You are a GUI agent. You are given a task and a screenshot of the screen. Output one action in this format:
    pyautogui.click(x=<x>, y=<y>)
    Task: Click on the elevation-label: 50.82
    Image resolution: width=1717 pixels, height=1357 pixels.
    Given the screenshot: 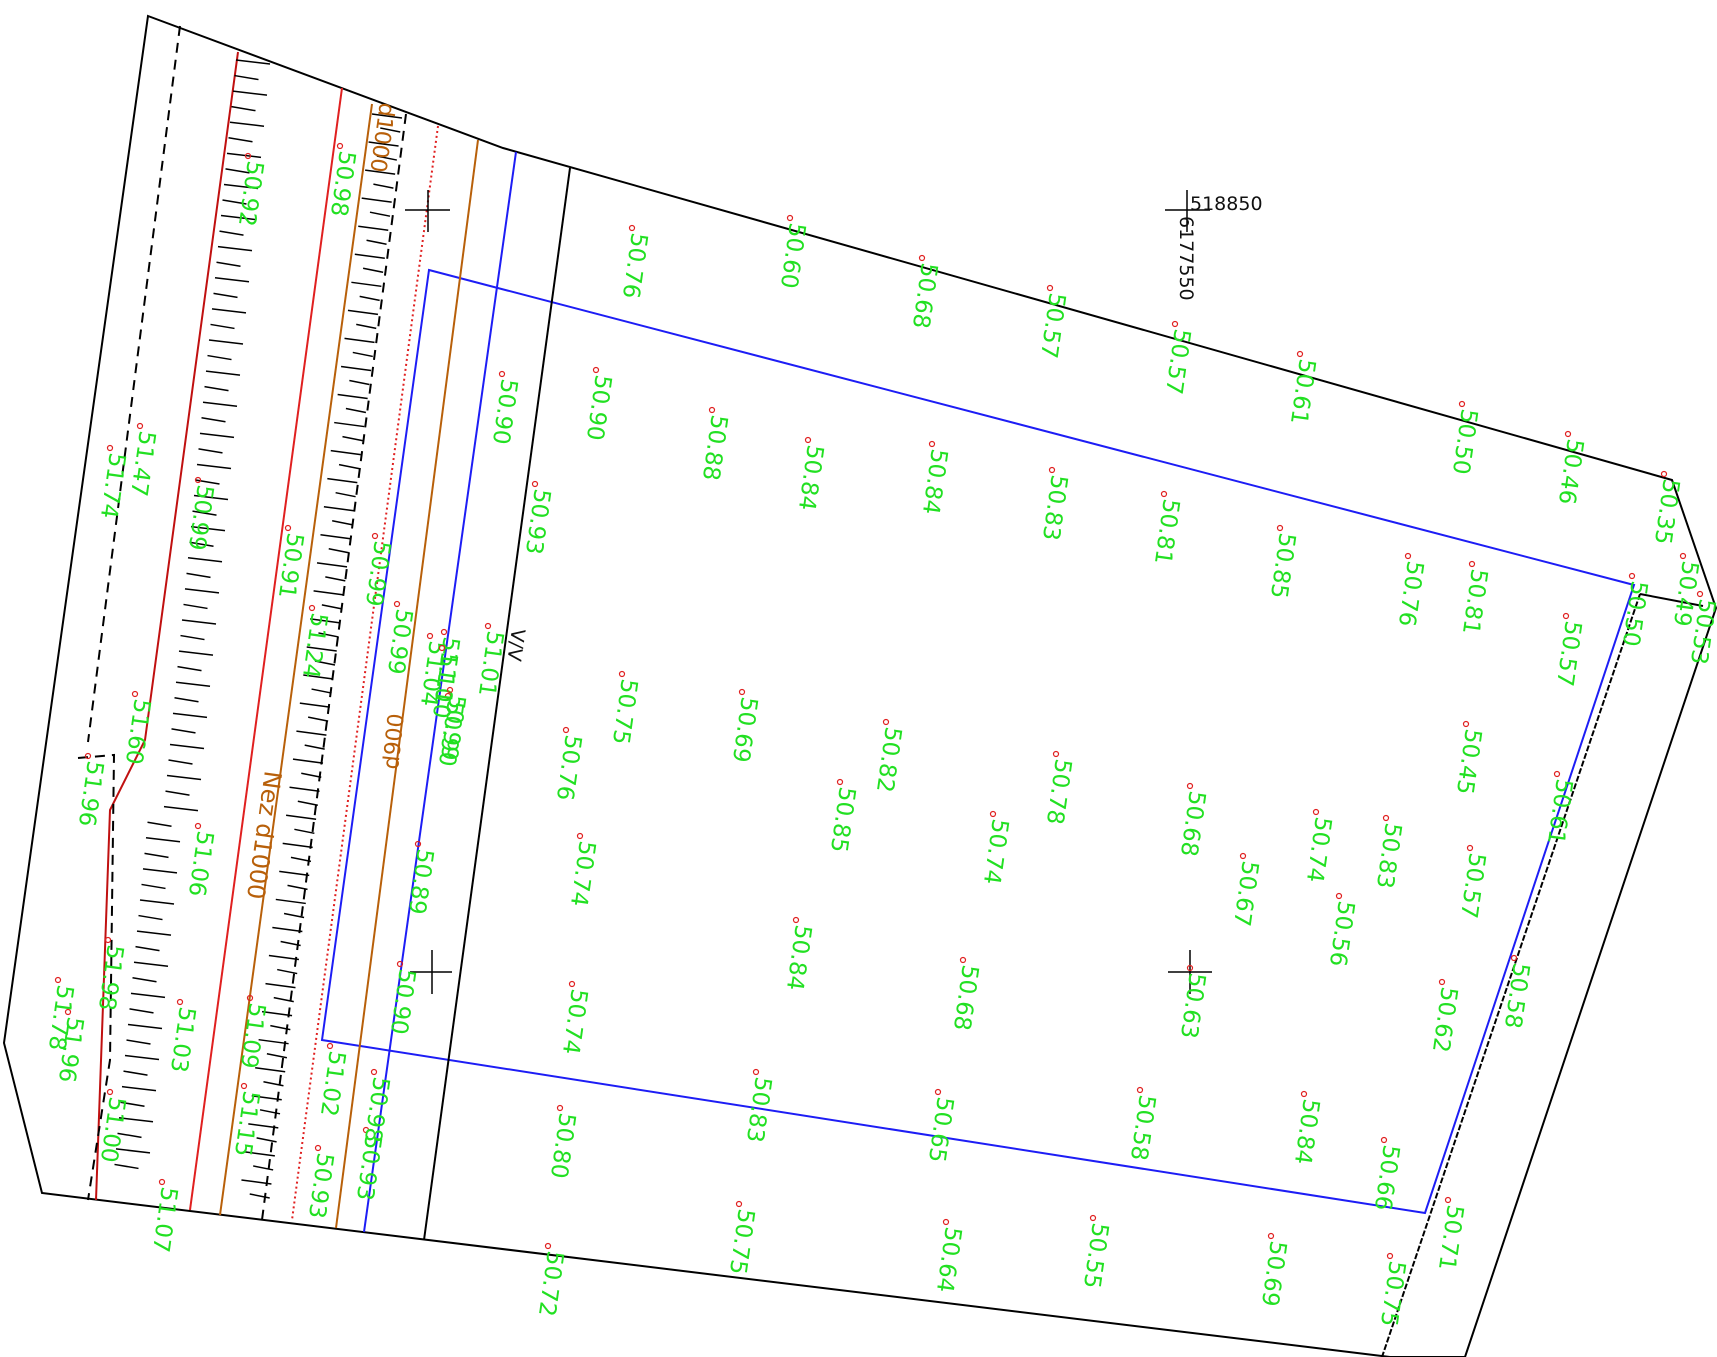 What is the action you would take?
    pyautogui.click(x=888, y=759)
    